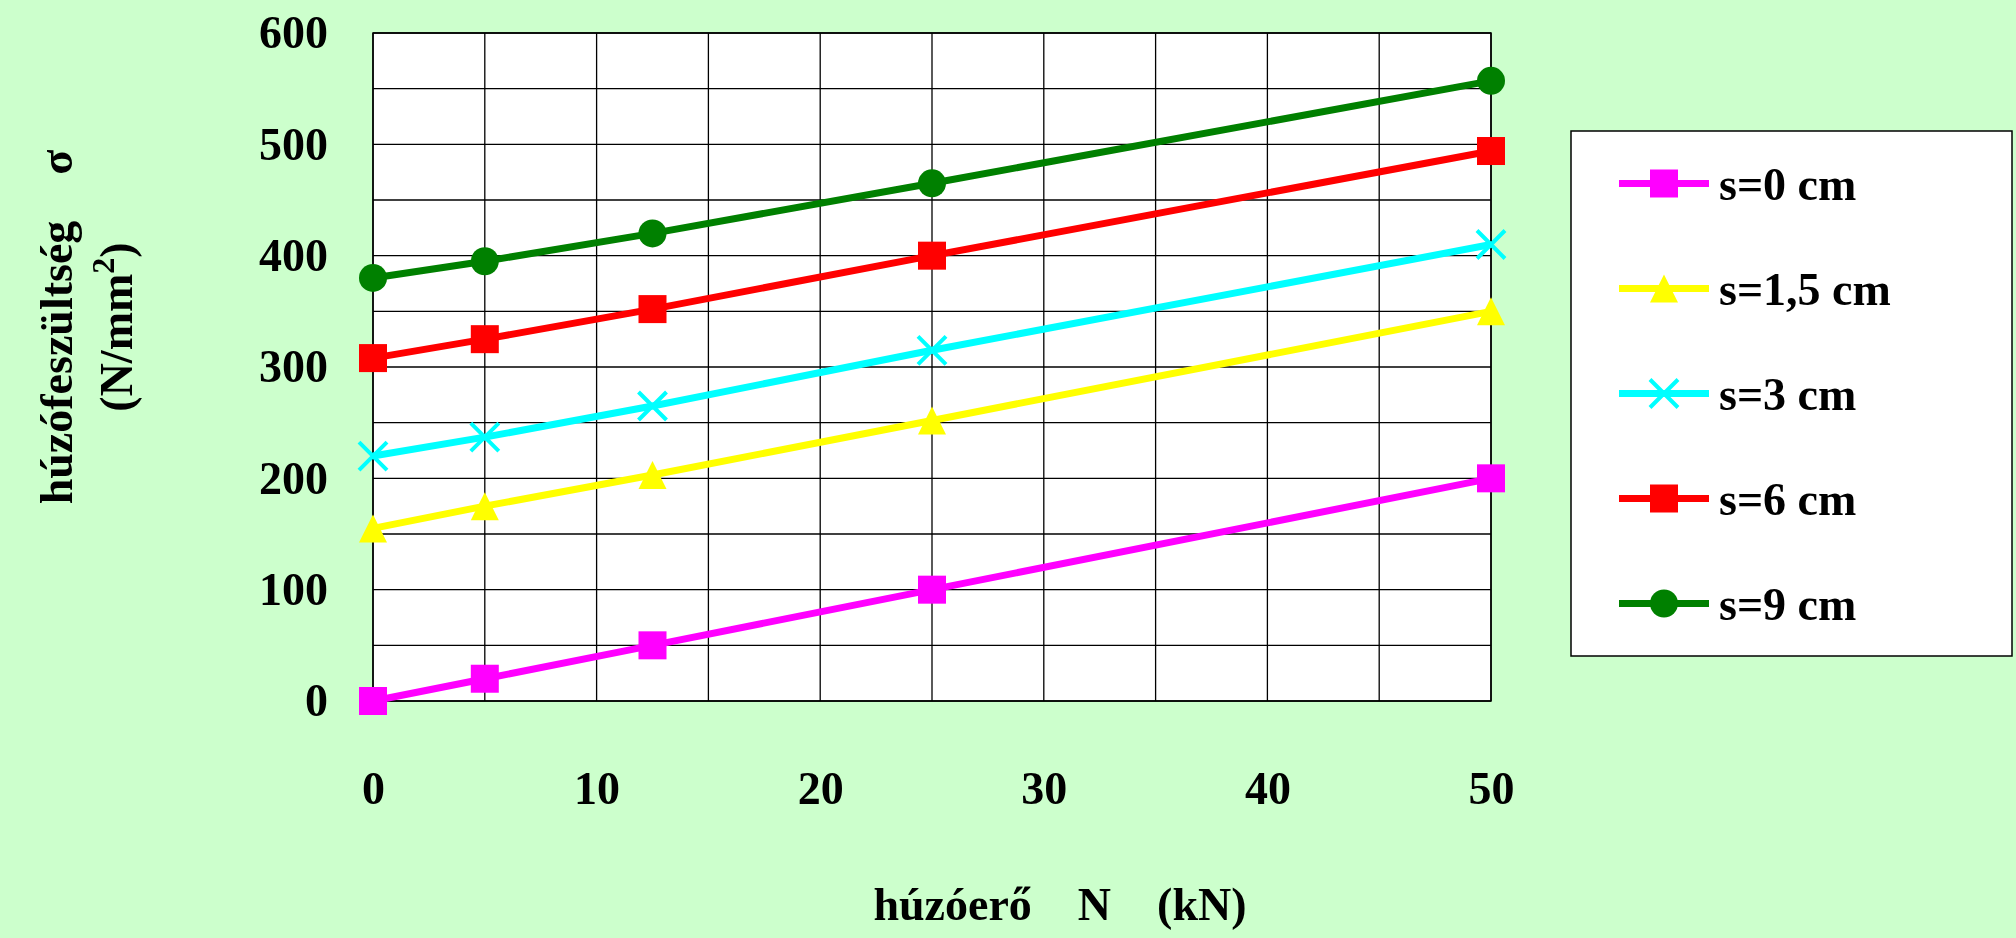 The image size is (2016, 938). I want to click on legend-label: s=9 cm, so click(1788, 604).